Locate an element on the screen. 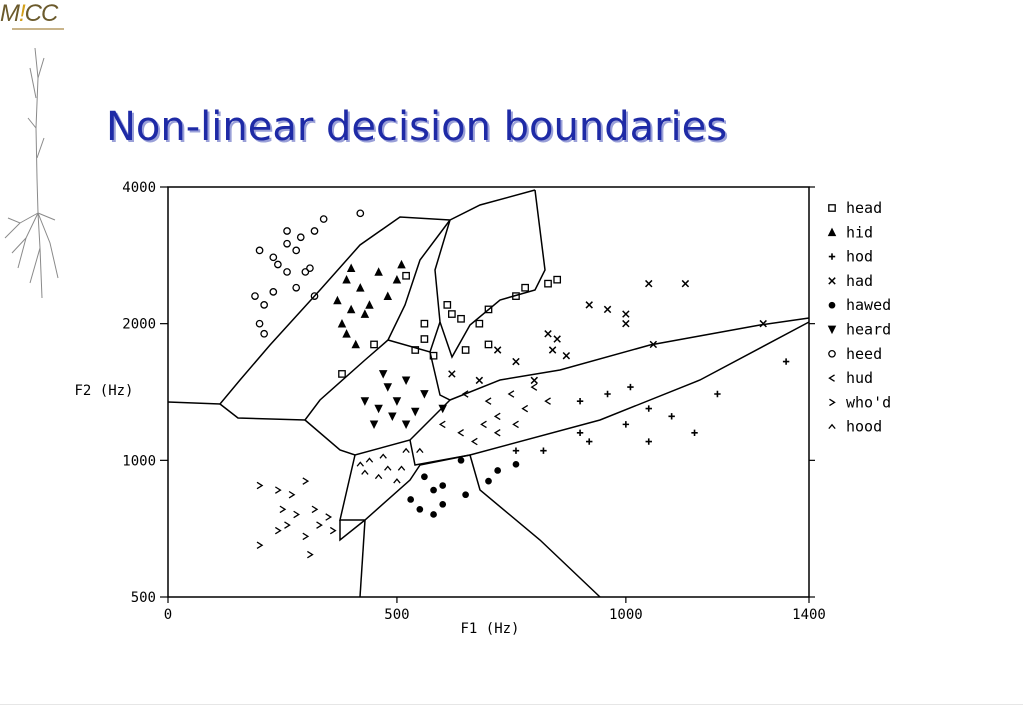 The height and width of the screenshot is (708, 1023). legend-label: heard is located at coordinates (868, 330).